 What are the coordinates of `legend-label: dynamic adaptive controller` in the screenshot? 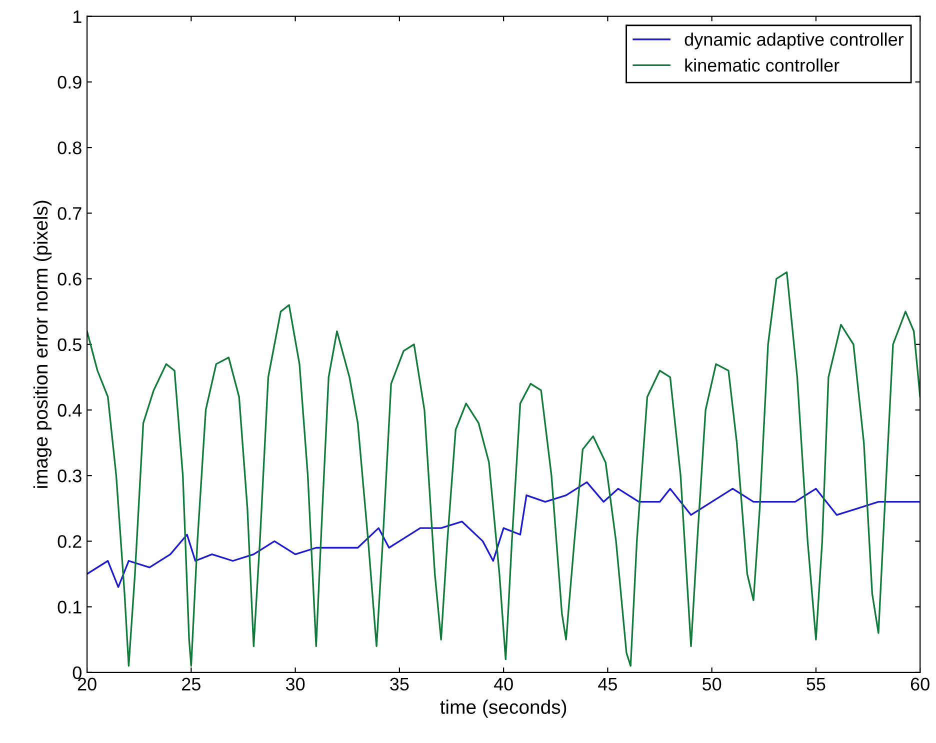 It's located at (794, 41).